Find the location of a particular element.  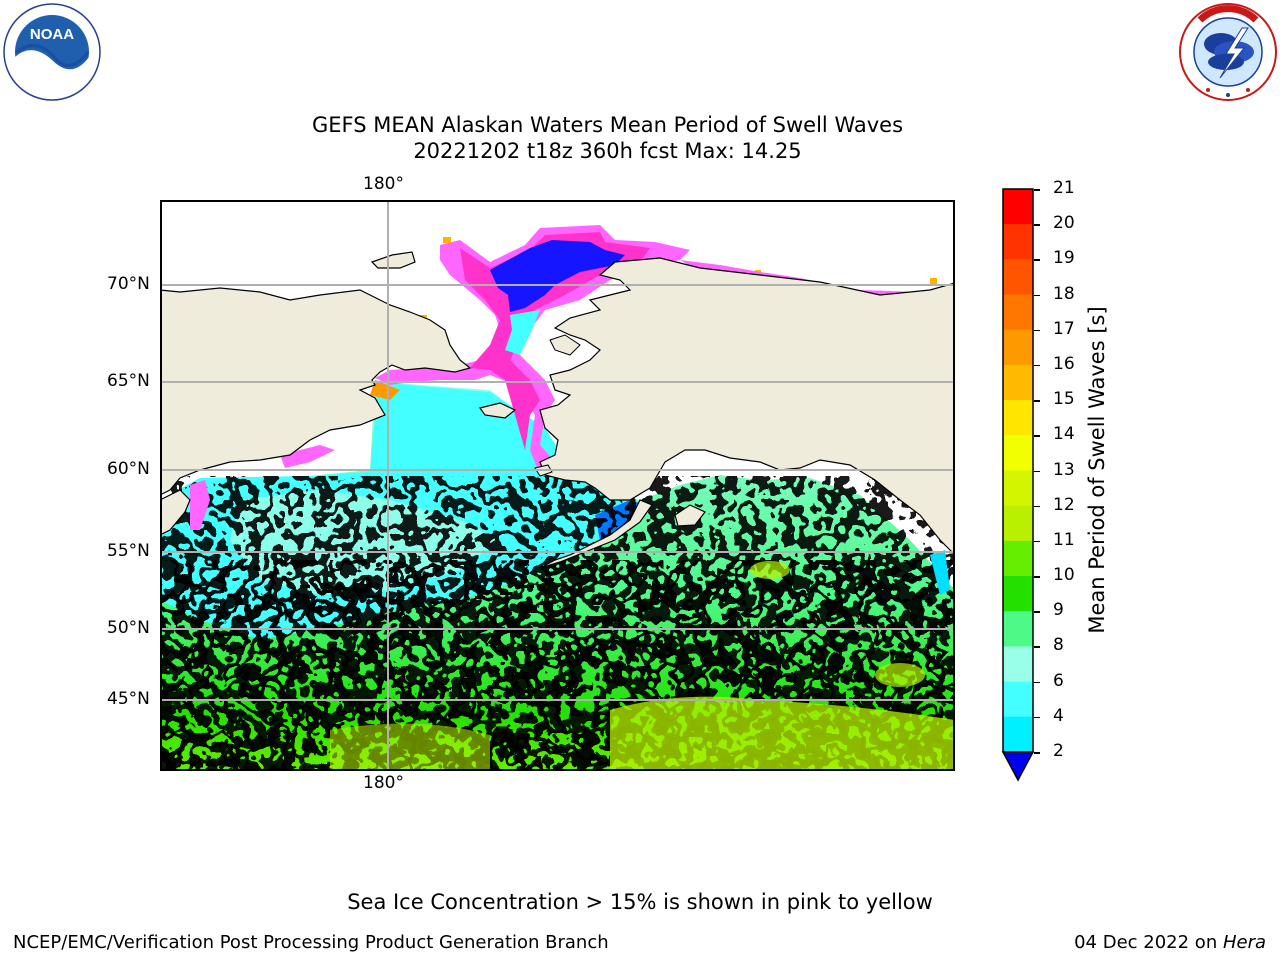

colorbar-tick-label: 6 is located at coordinates (1058, 680).